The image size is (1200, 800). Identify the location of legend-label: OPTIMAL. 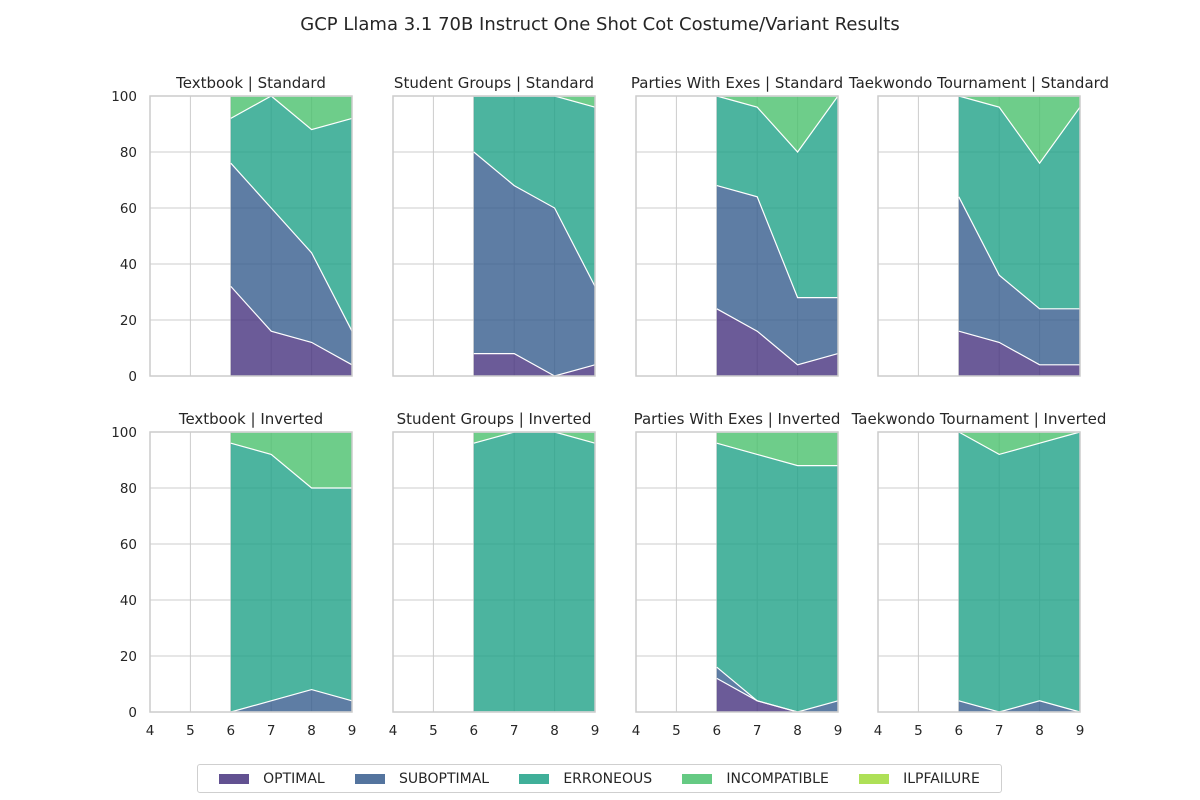
(294, 778).